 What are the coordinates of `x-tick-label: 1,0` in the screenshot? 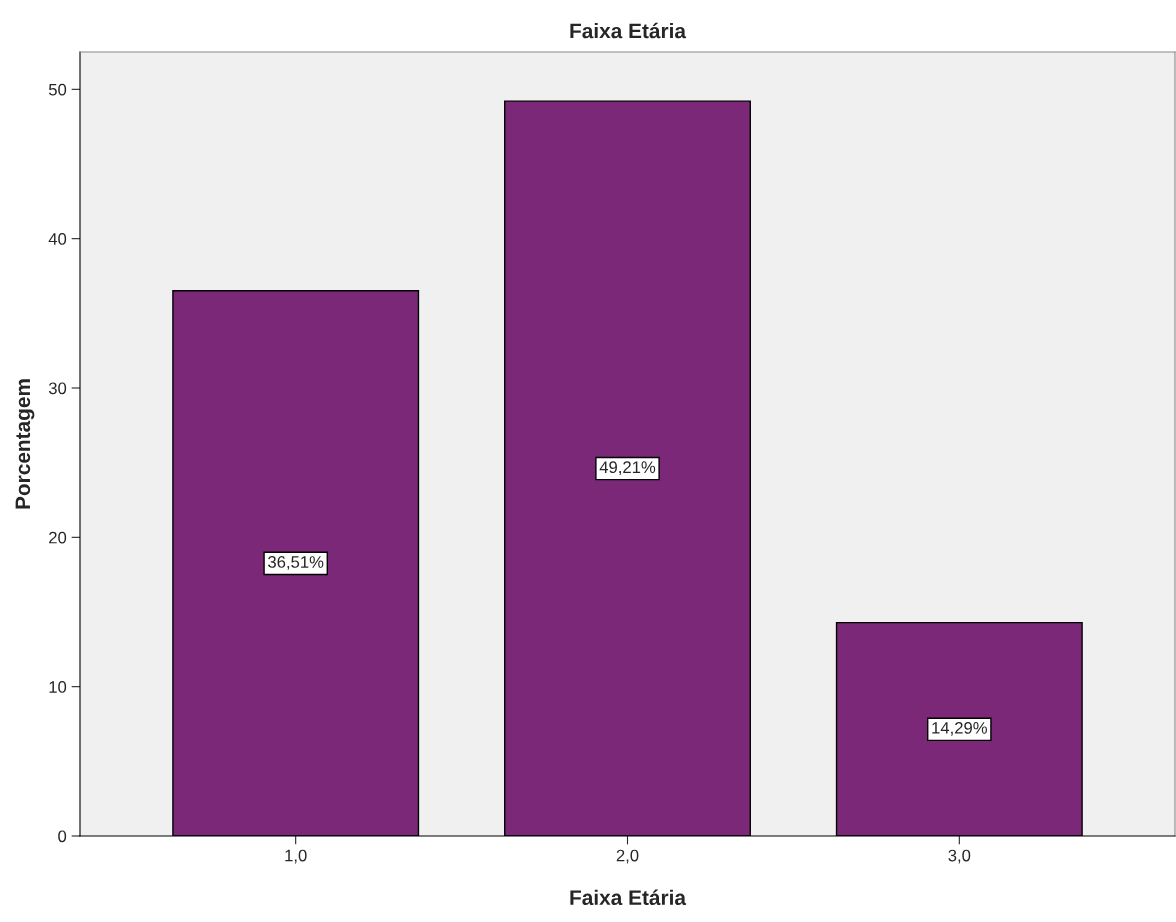 It's located at (296, 856).